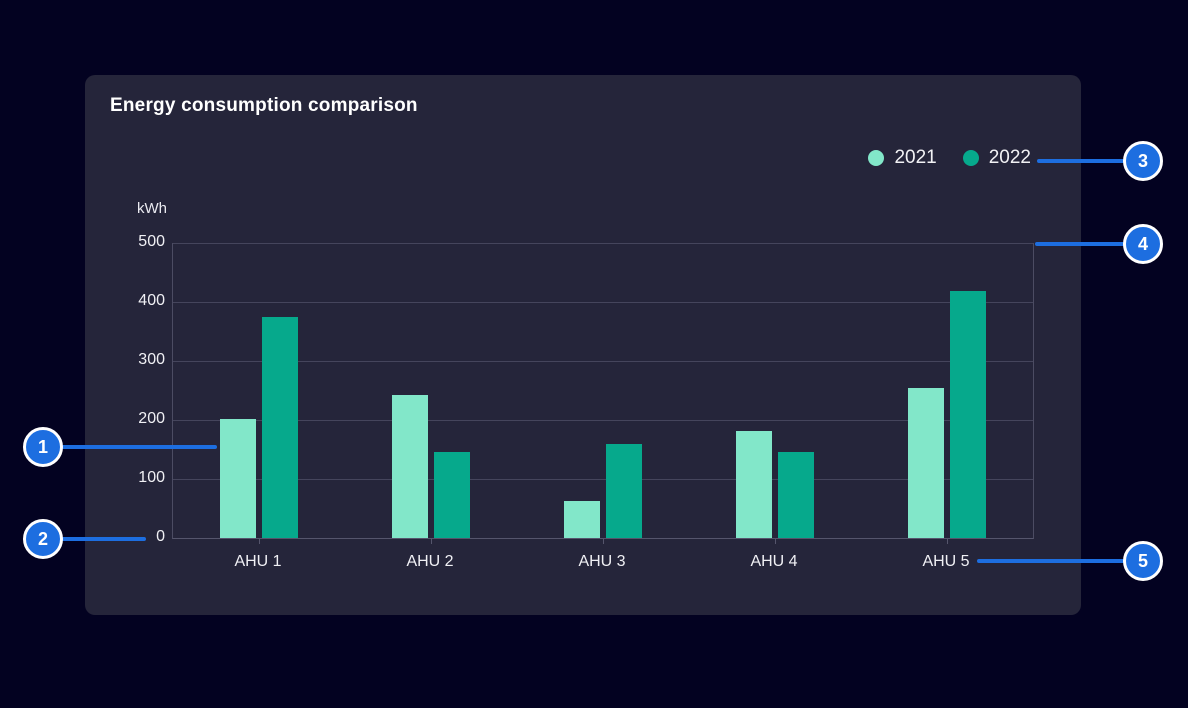 The height and width of the screenshot is (708, 1188). What do you see at coordinates (151, 477) in the screenshot?
I see `y-tick-label-100: 100` at bounding box center [151, 477].